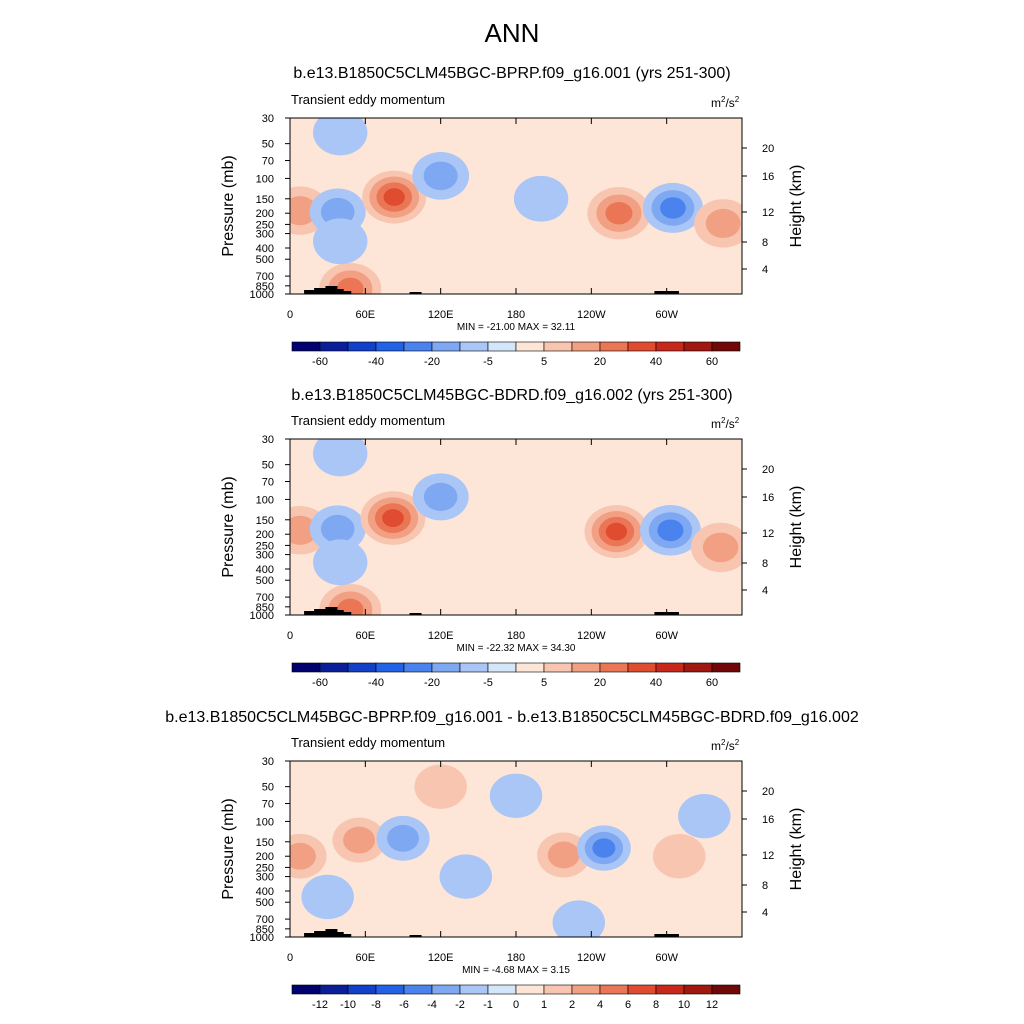 Image resolution: width=1024 pixels, height=1024 pixels. I want to click on x-tick-label: 180, so click(516, 636).